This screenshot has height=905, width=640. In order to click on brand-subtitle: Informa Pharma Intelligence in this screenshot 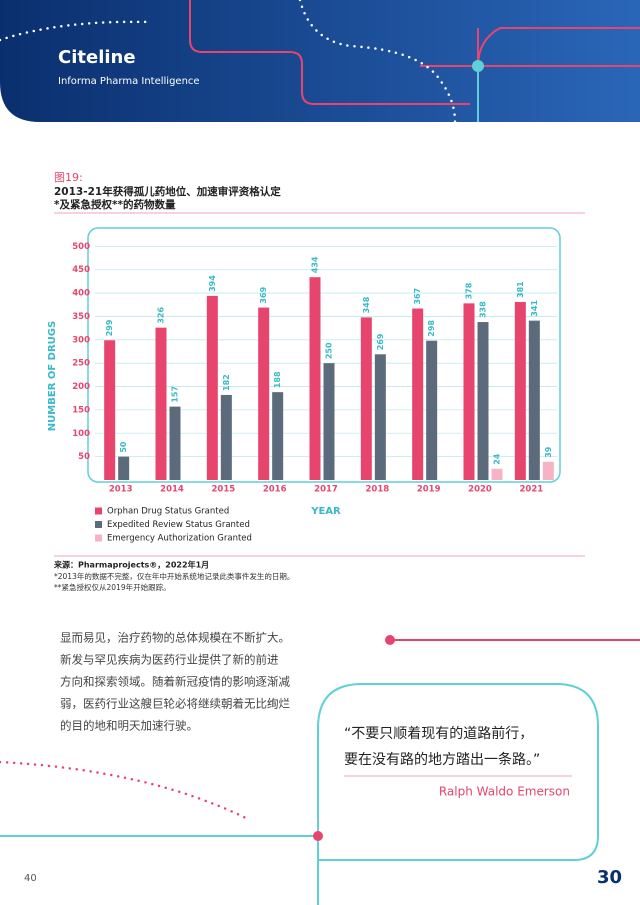, I will do `click(129, 81)`.